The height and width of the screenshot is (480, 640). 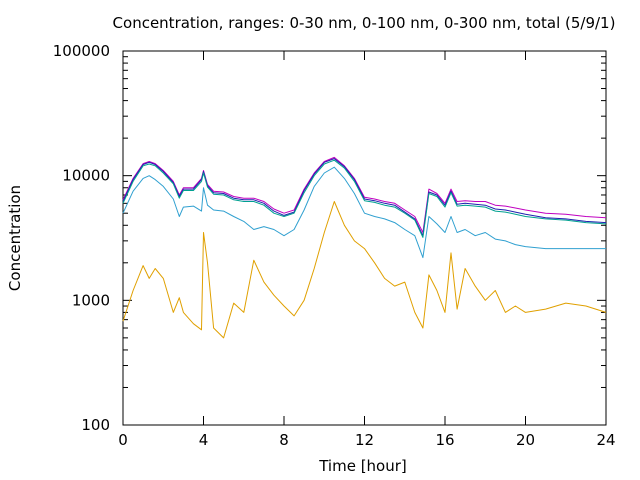 What do you see at coordinates (95, 425) in the screenshot?
I see `y-tick-label: 100` at bounding box center [95, 425].